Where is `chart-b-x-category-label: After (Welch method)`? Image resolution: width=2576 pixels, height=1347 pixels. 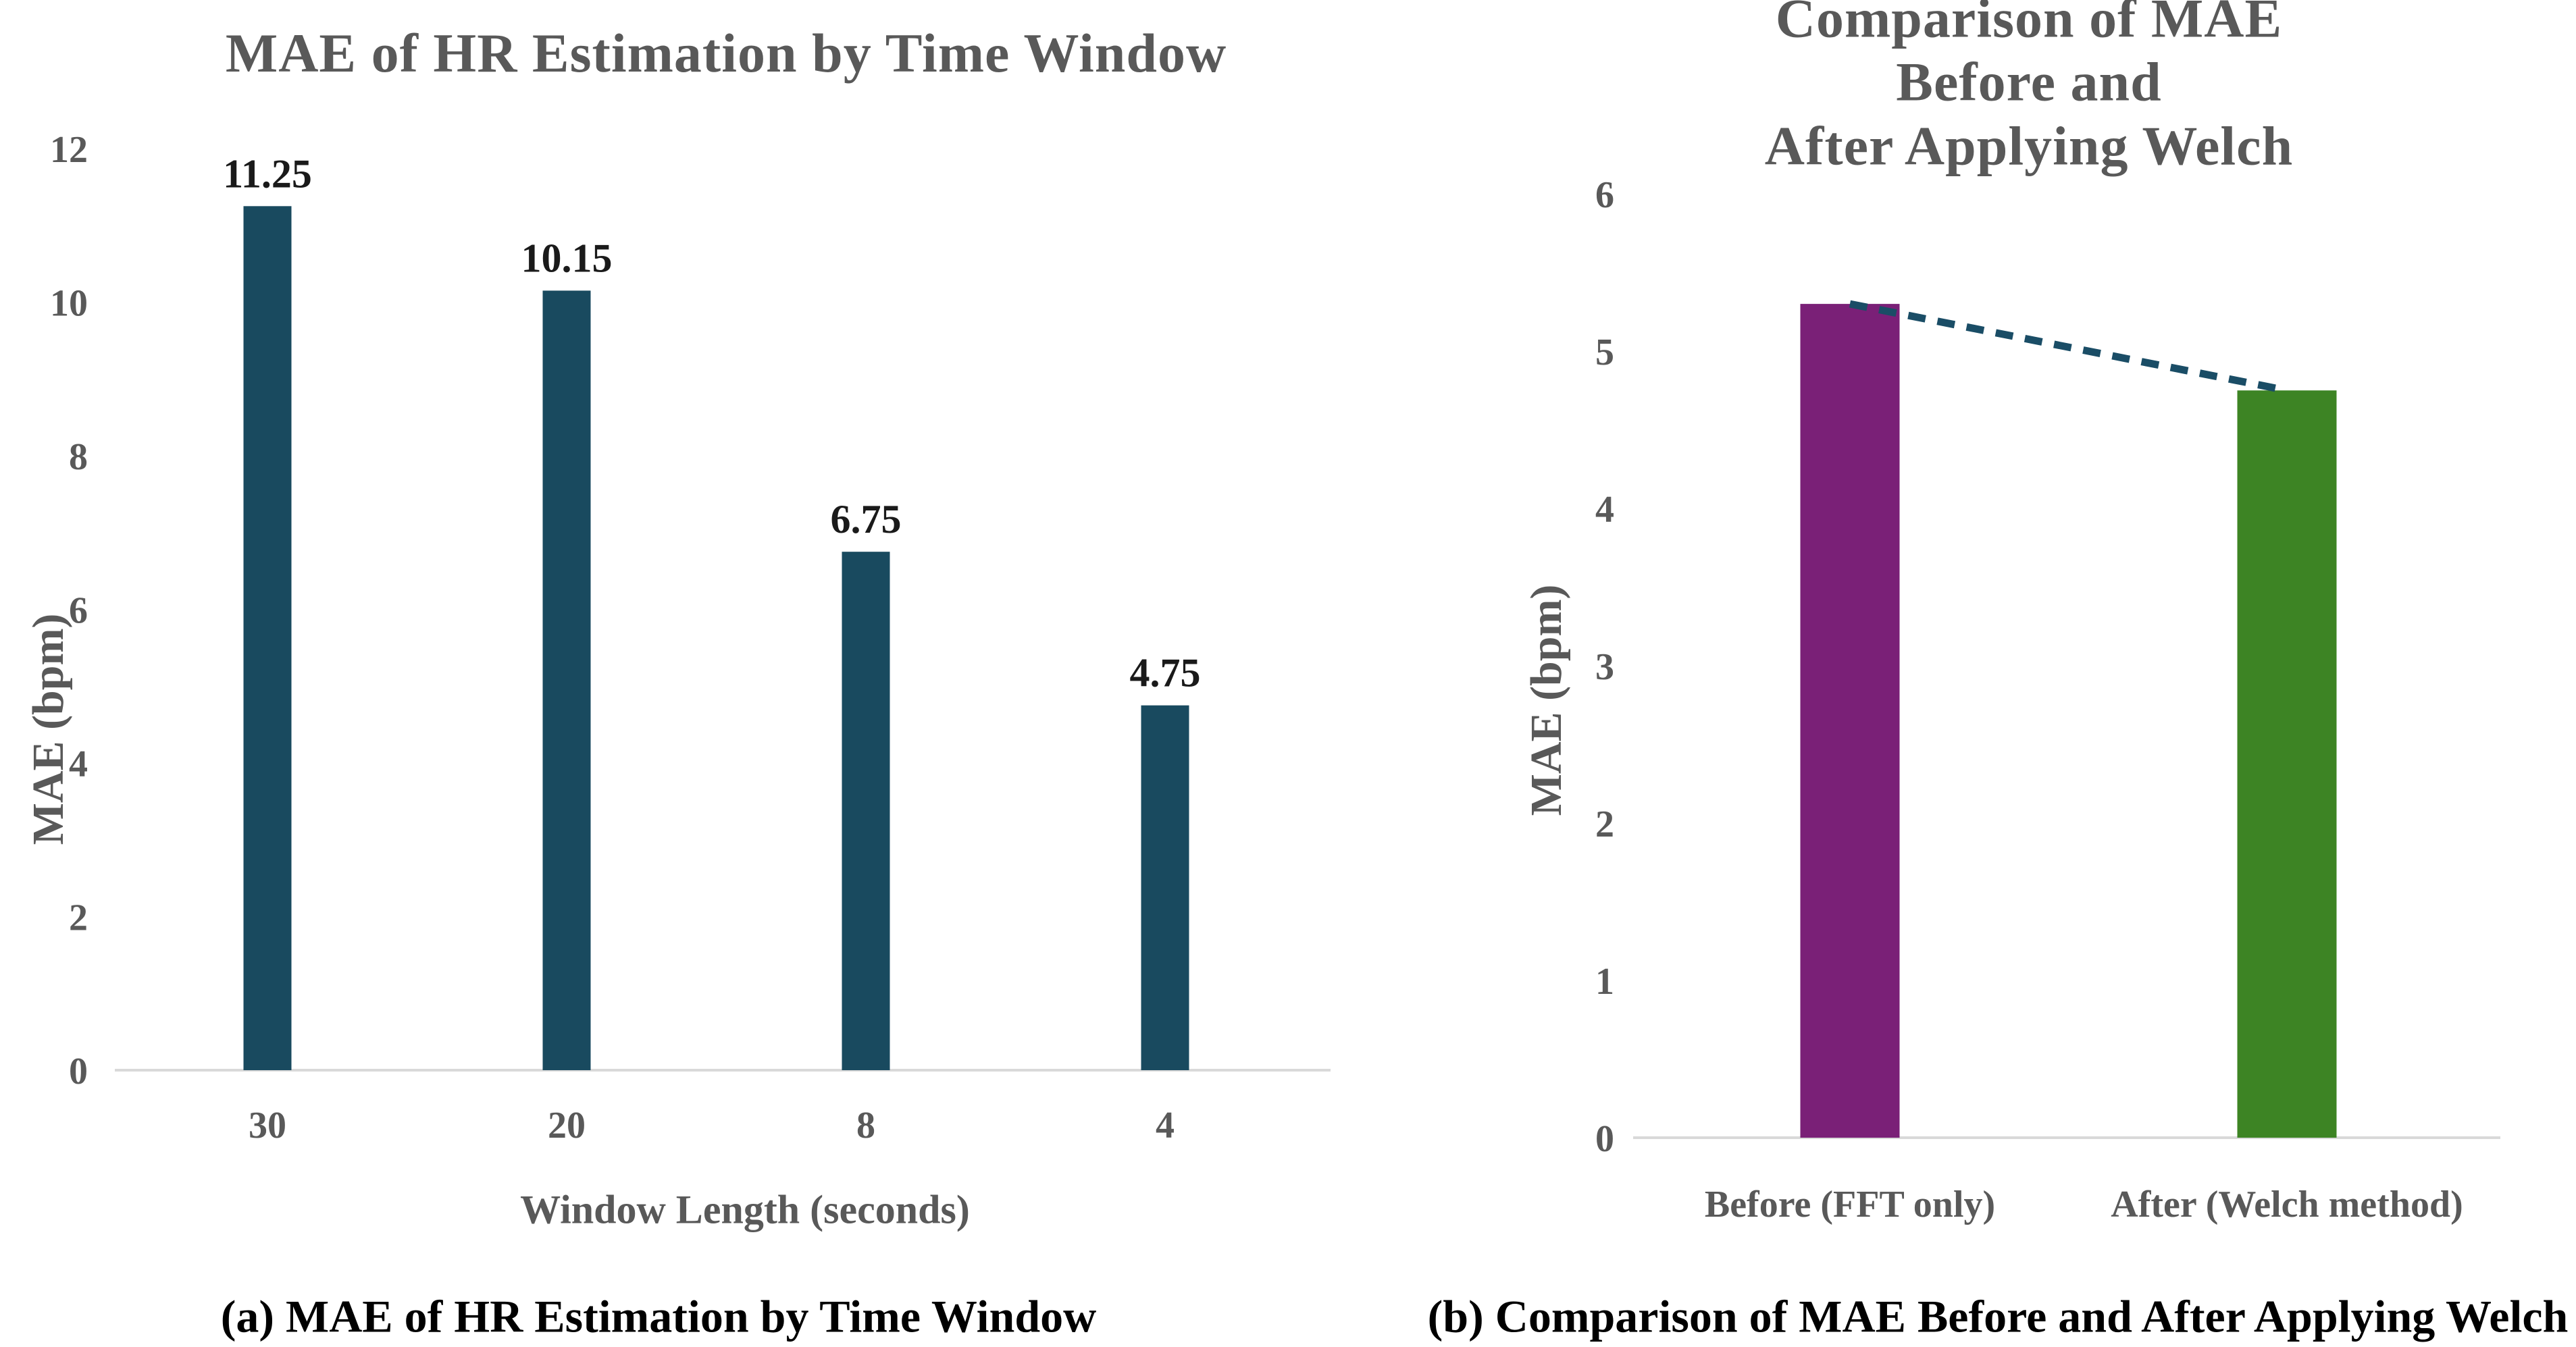
chart-b-x-category-label: After (Welch method) is located at coordinates (2287, 1204).